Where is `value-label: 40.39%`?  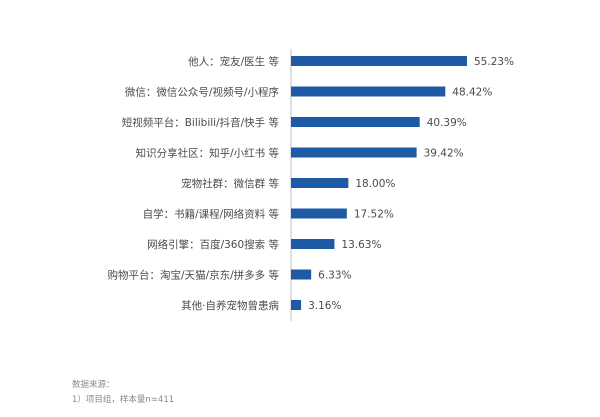 value-label: 40.39% is located at coordinates (447, 123).